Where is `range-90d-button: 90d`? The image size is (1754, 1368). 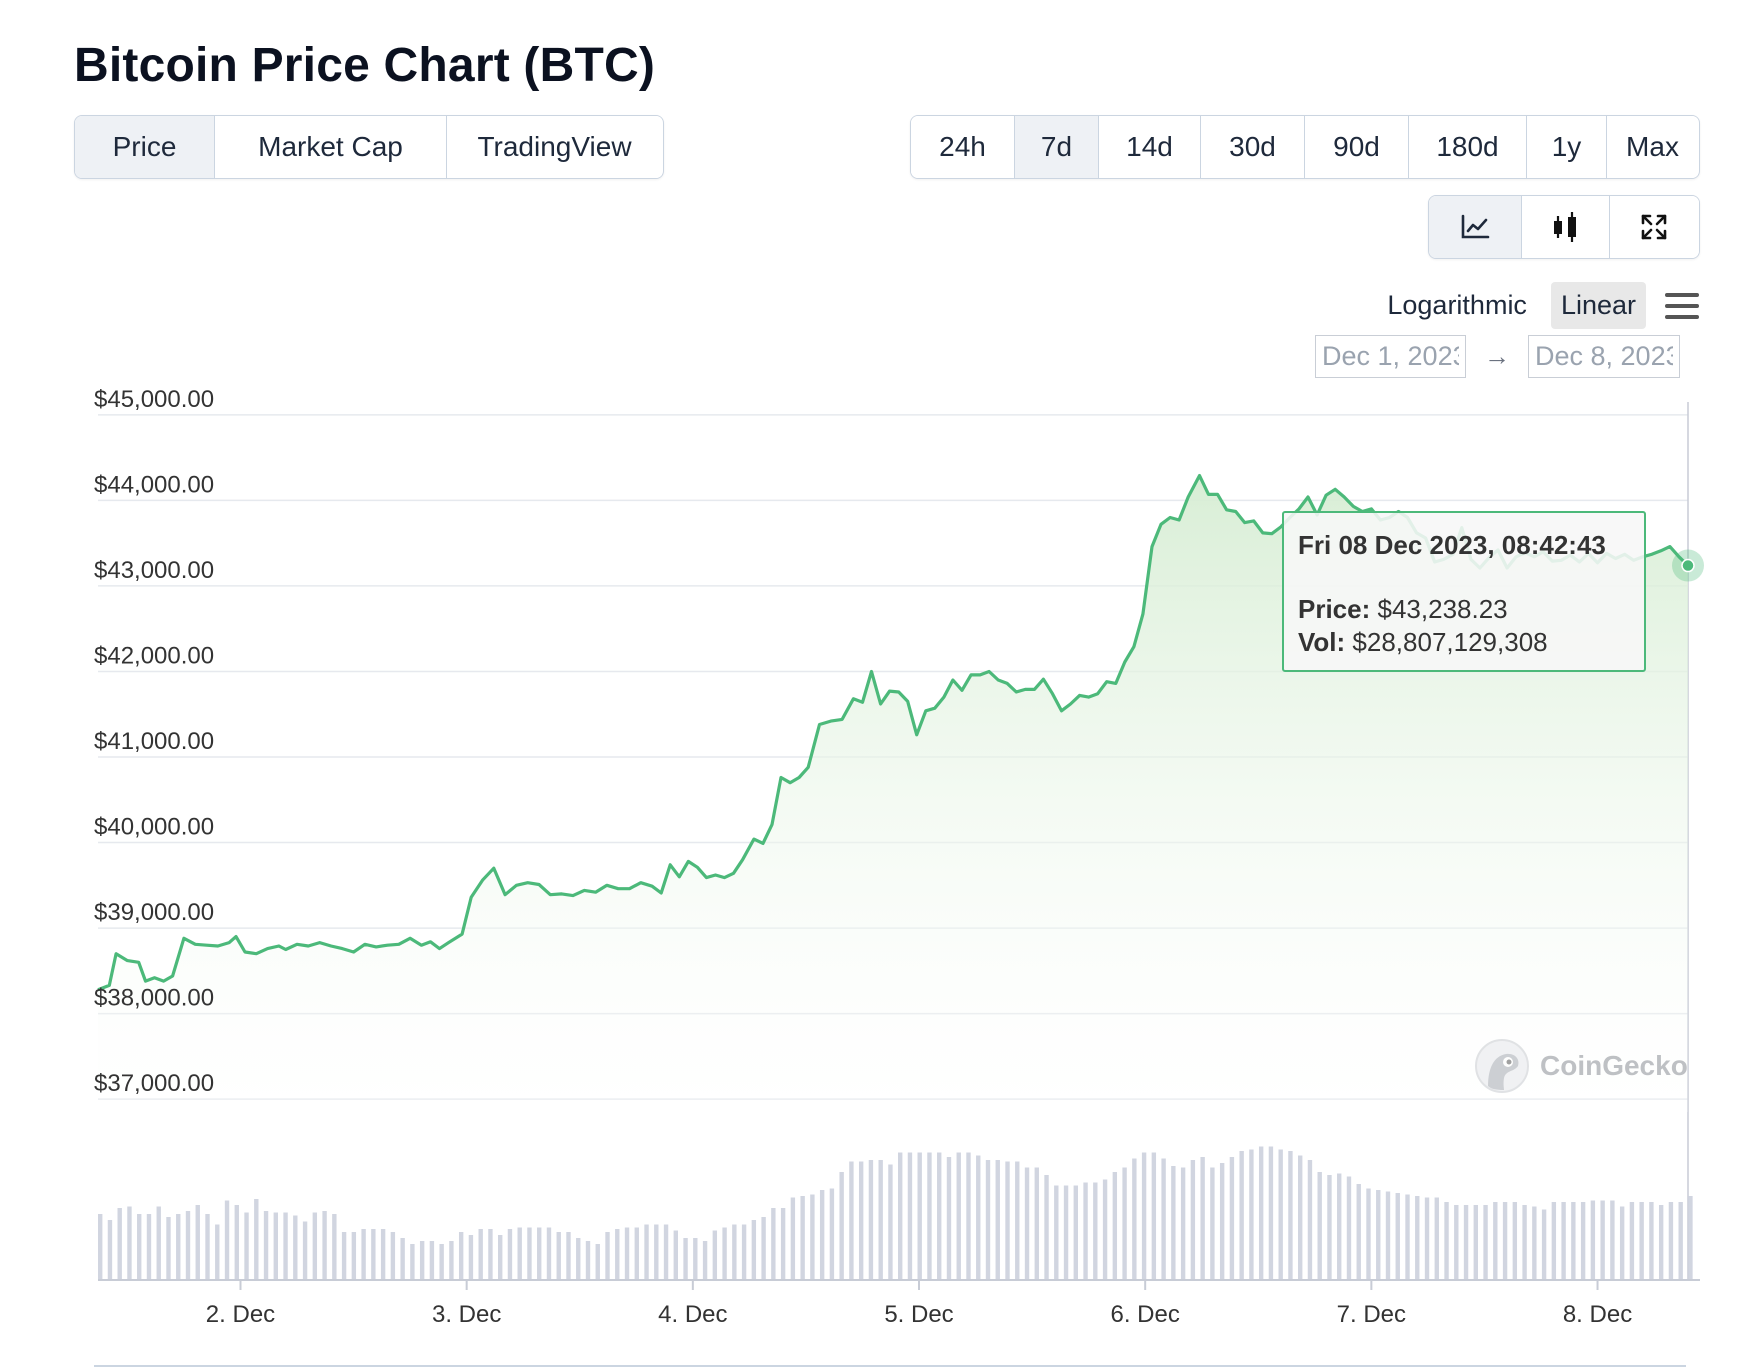 range-90d-button: 90d is located at coordinates (1357, 147).